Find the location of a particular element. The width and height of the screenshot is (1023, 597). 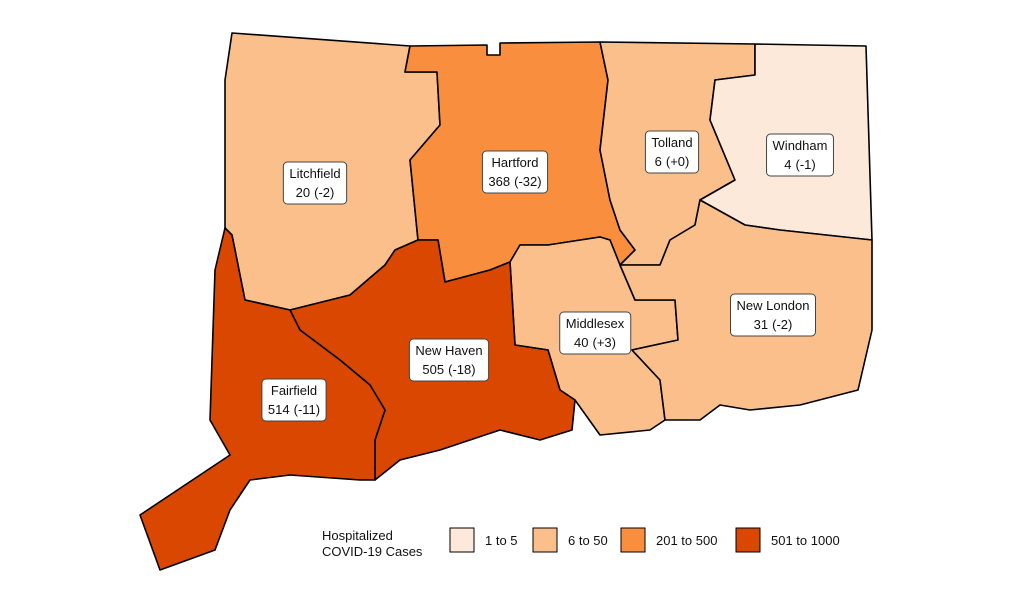

legend-label: 501 to 1000 is located at coordinates (805, 540).